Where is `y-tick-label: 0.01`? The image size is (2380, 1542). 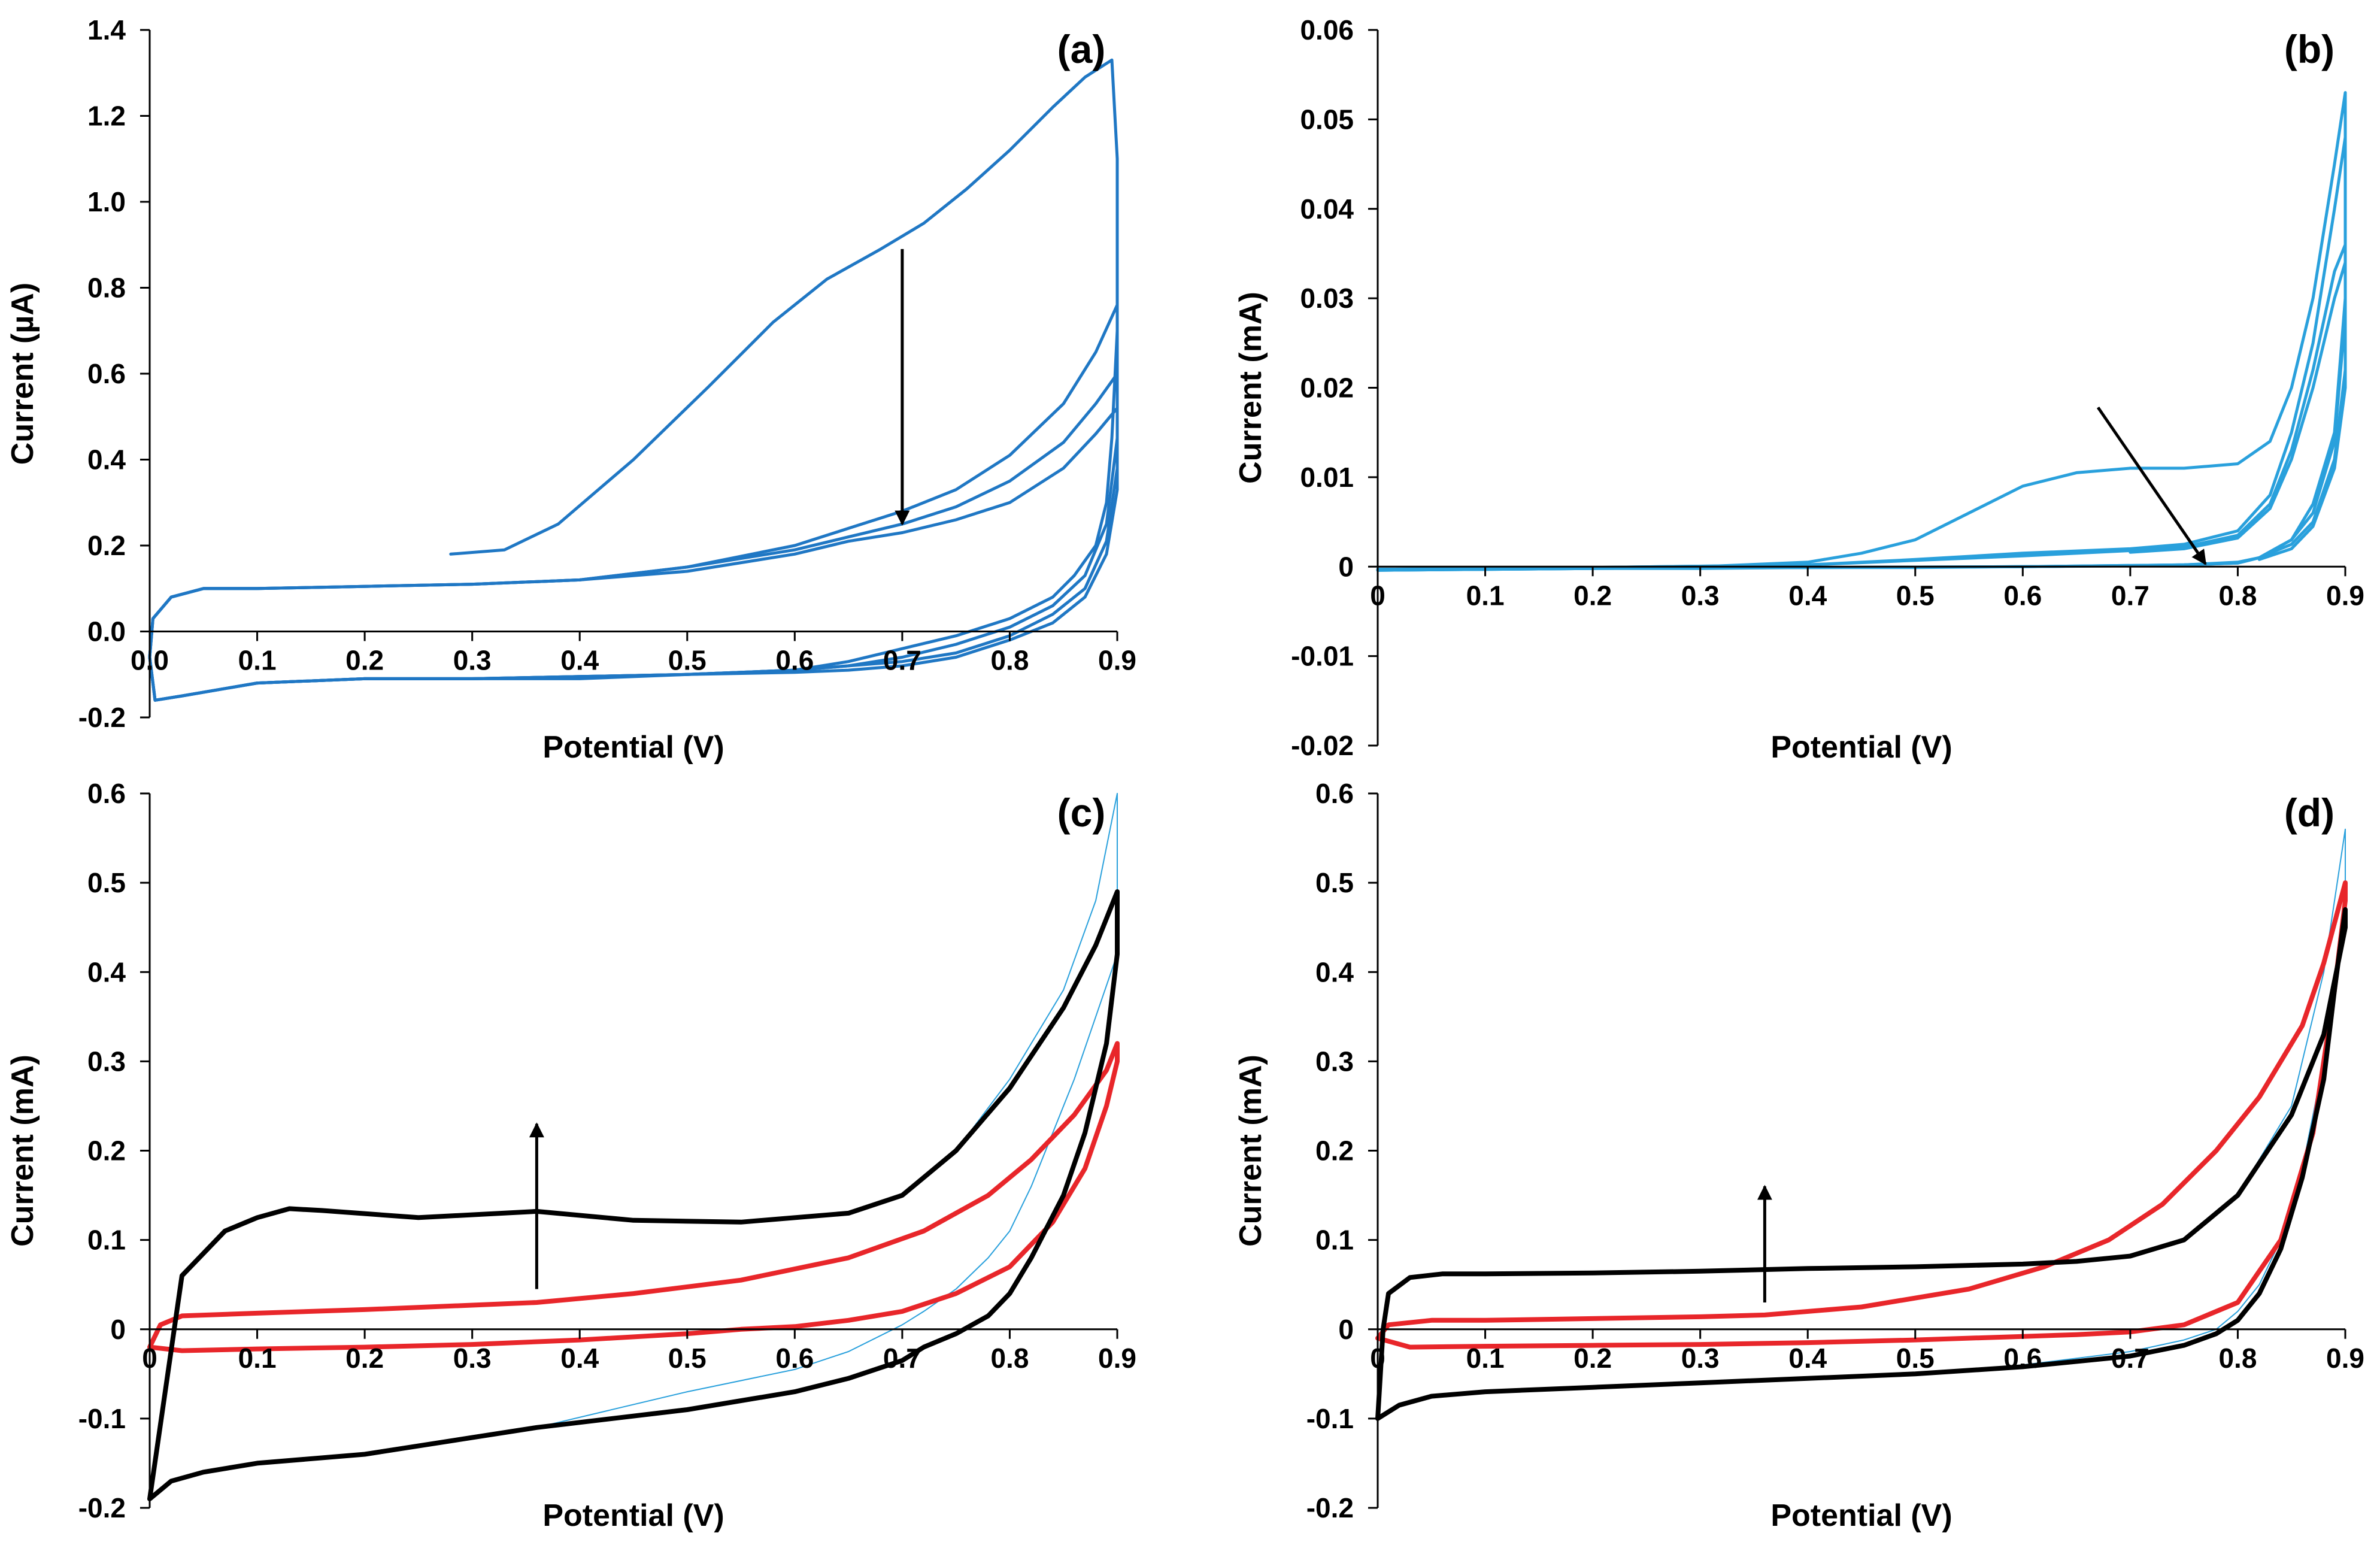 y-tick-label: 0.01 is located at coordinates (1327, 478).